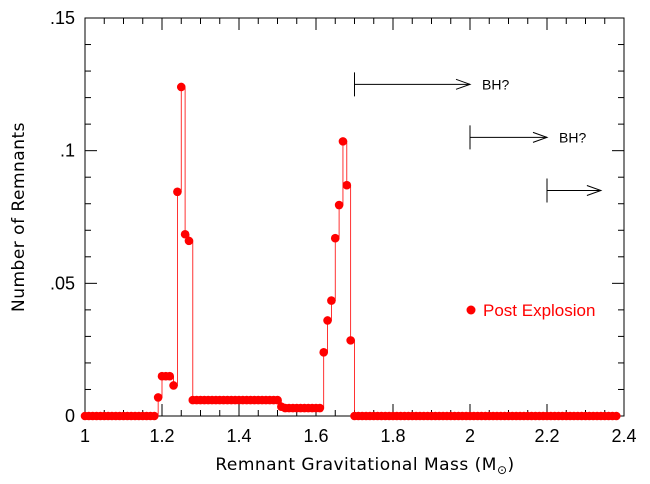 Image resolution: width=650 pixels, height=484 pixels. I want to click on x-tick-label: 1.4, so click(238, 436).